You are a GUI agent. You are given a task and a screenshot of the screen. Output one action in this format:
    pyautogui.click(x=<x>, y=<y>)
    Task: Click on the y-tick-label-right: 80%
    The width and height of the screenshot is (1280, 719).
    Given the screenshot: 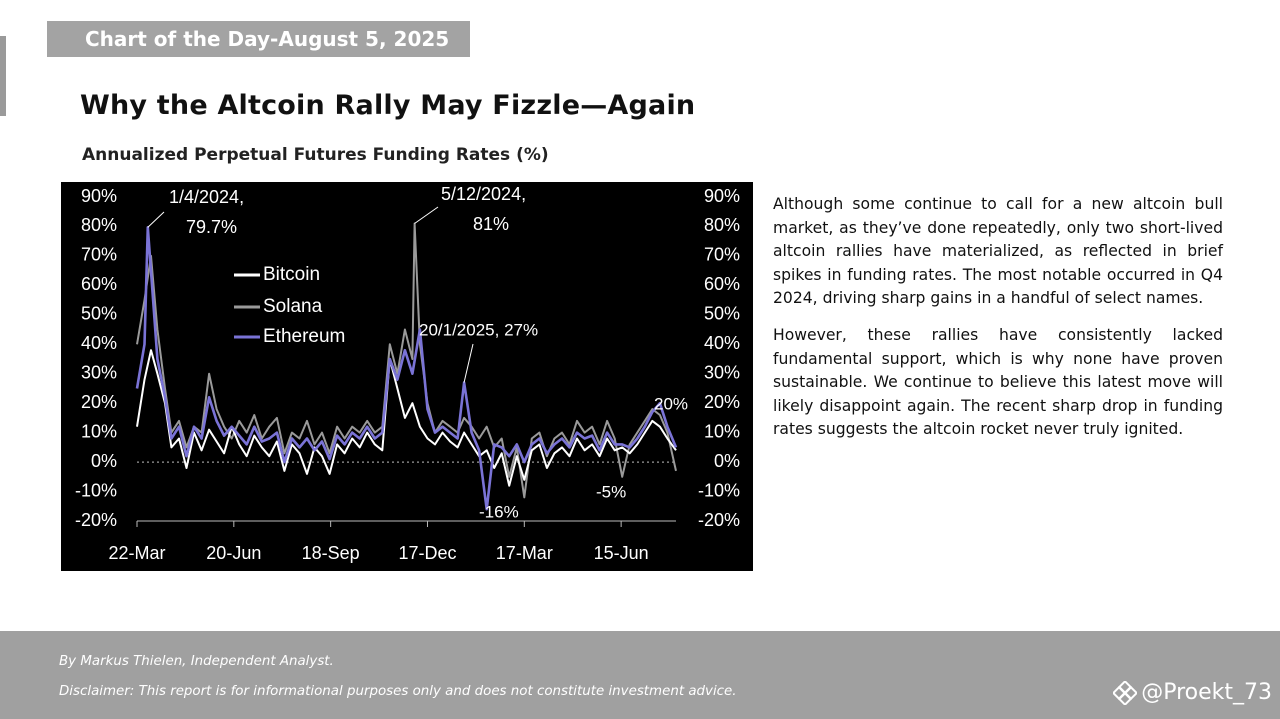 What is the action you would take?
    pyautogui.click(x=722, y=225)
    